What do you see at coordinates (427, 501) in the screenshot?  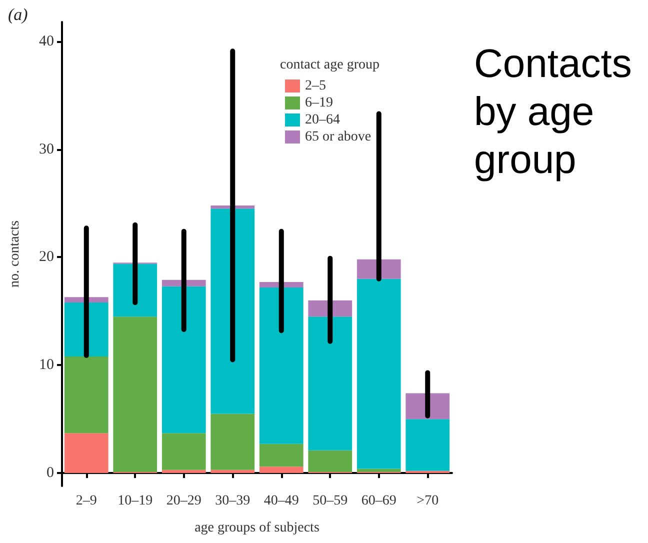 I see `x-tick-label: >70` at bounding box center [427, 501].